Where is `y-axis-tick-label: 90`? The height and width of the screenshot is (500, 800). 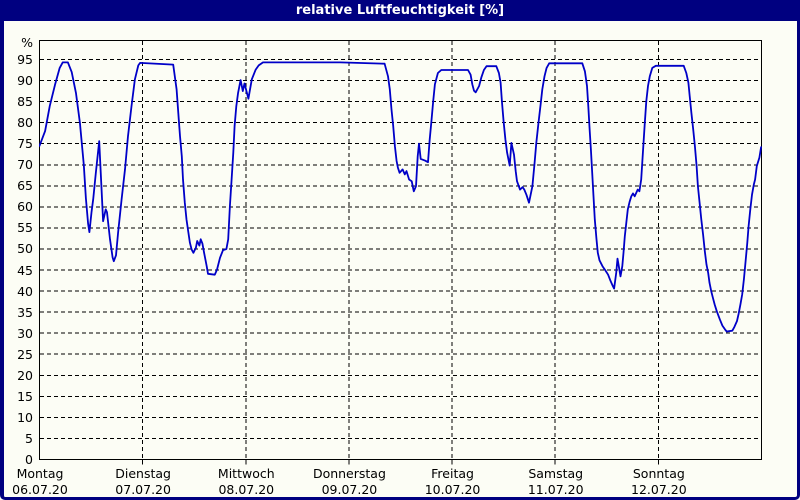
y-axis-tick-label: 90 is located at coordinates (25, 81).